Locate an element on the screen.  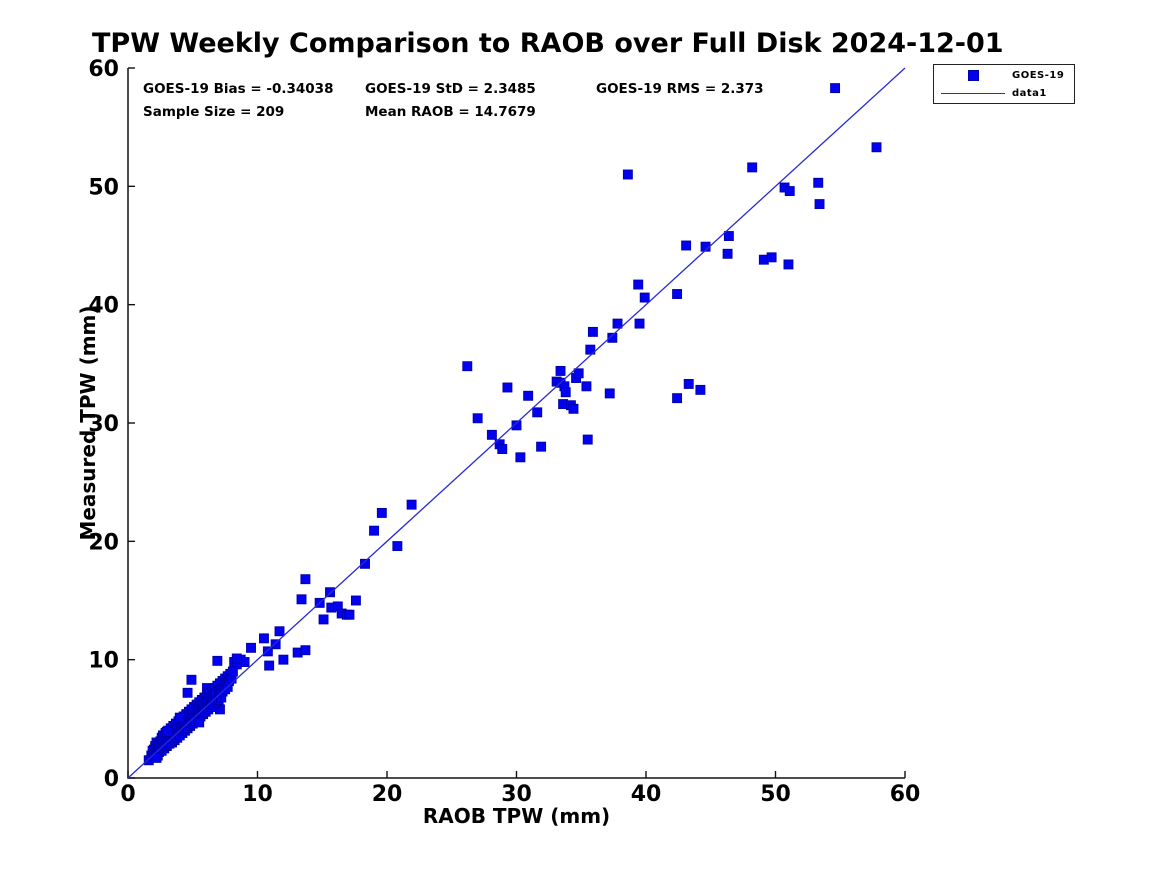
x-tick-label: 10 is located at coordinates (257, 794).